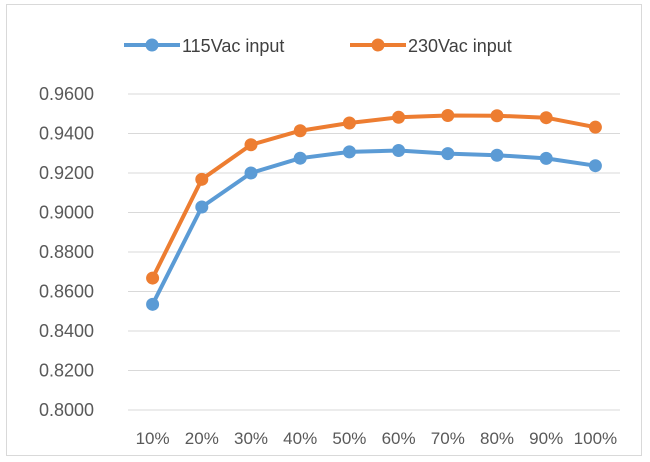 This screenshot has width=650, height=462. I want to click on y-tick-label: 0.8200, so click(66, 371).